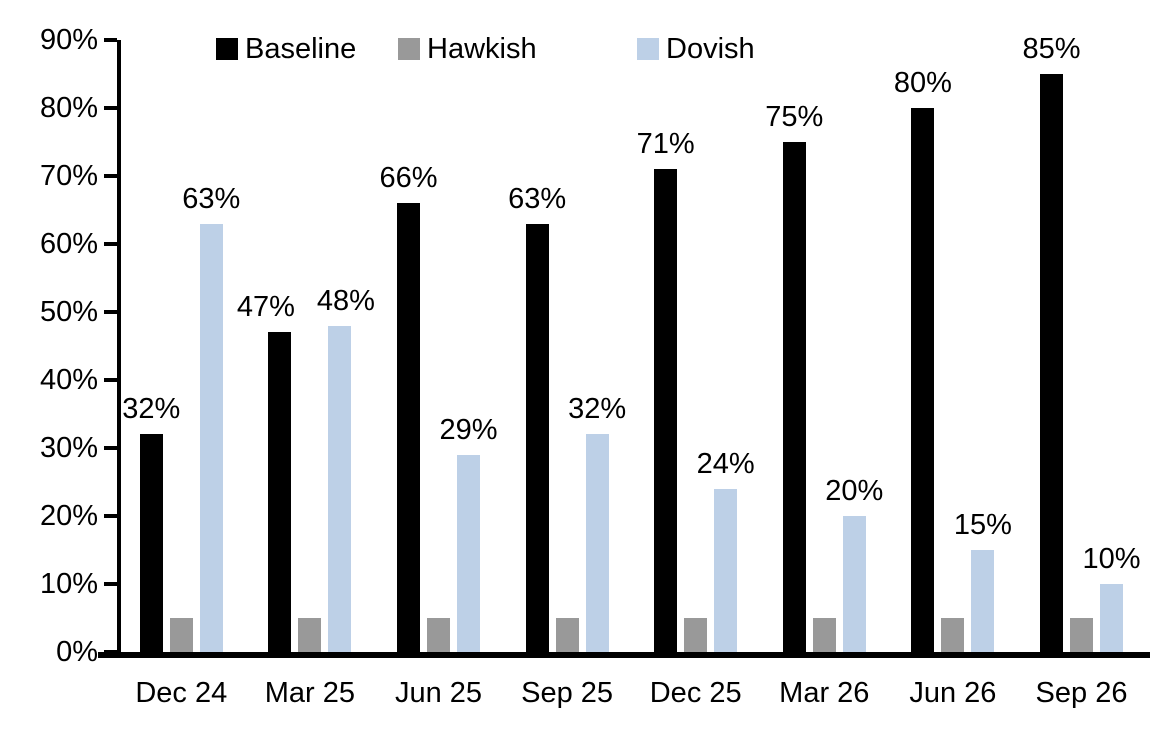 This screenshot has height=729, width=1152. Describe the element at coordinates (227, 49) in the screenshot. I see `legend-swatch-baseline` at that location.